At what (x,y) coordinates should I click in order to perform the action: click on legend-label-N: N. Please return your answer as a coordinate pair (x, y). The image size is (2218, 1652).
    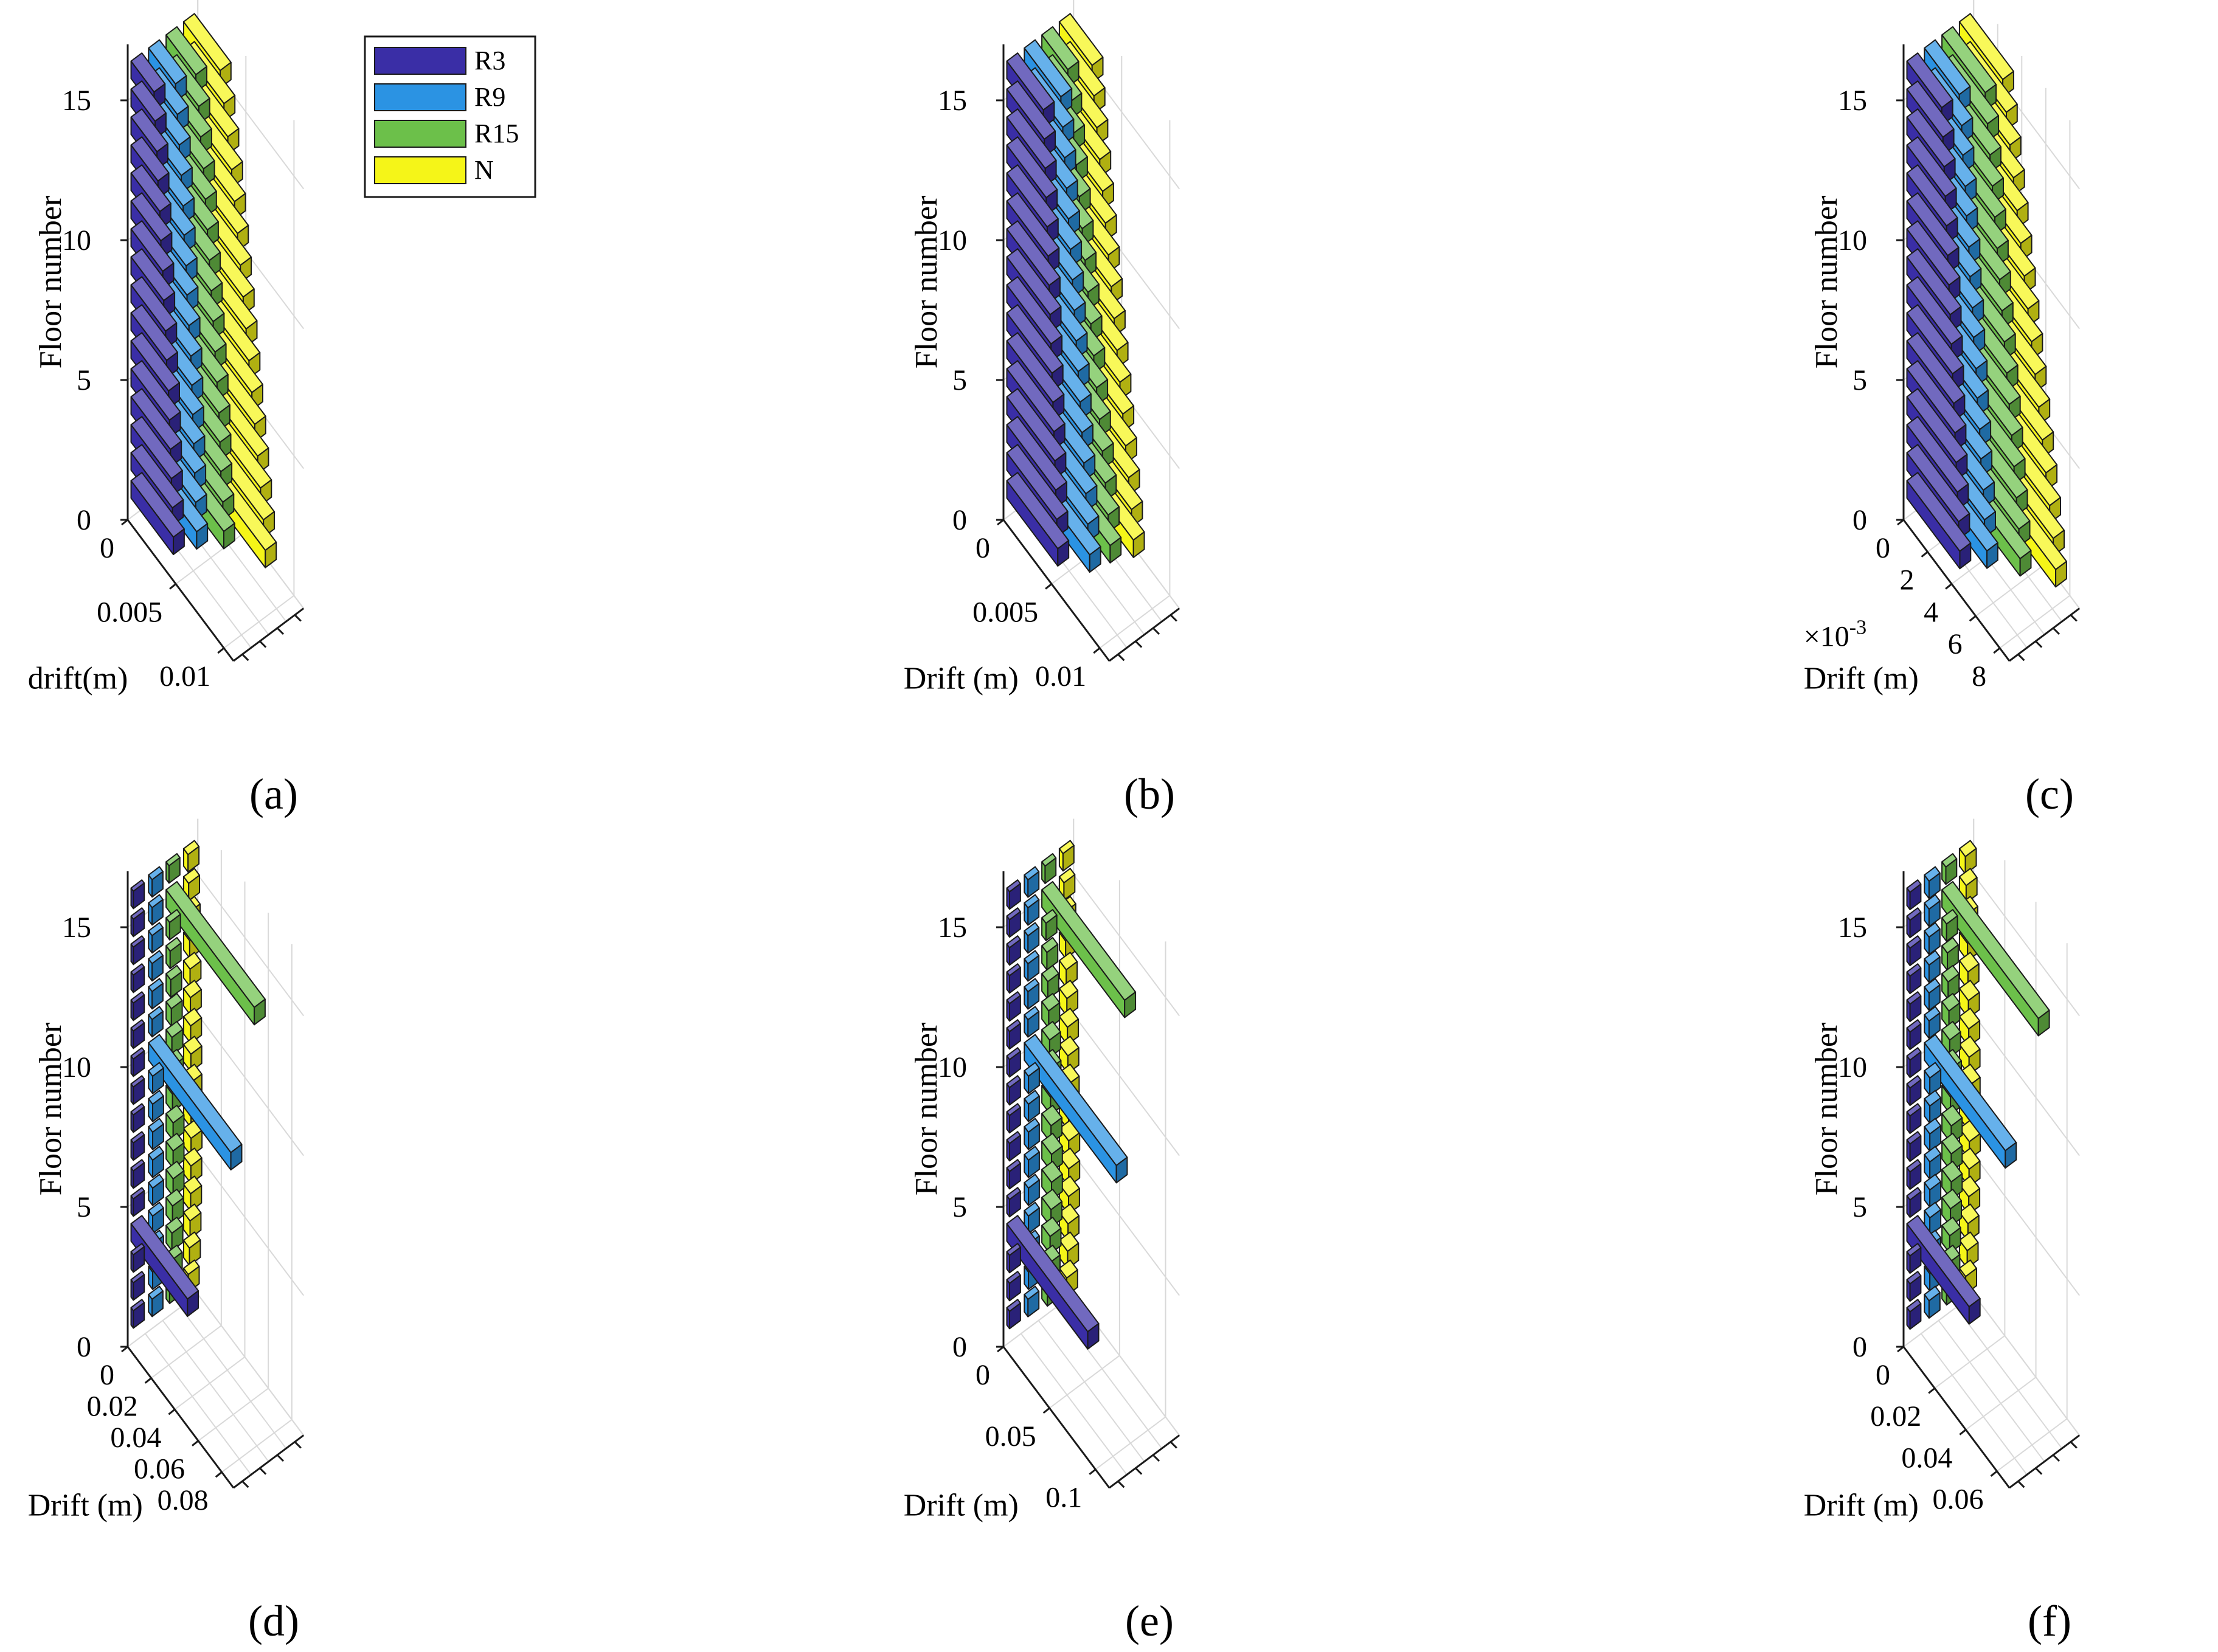
    Looking at the image, I should click on (484, 170).